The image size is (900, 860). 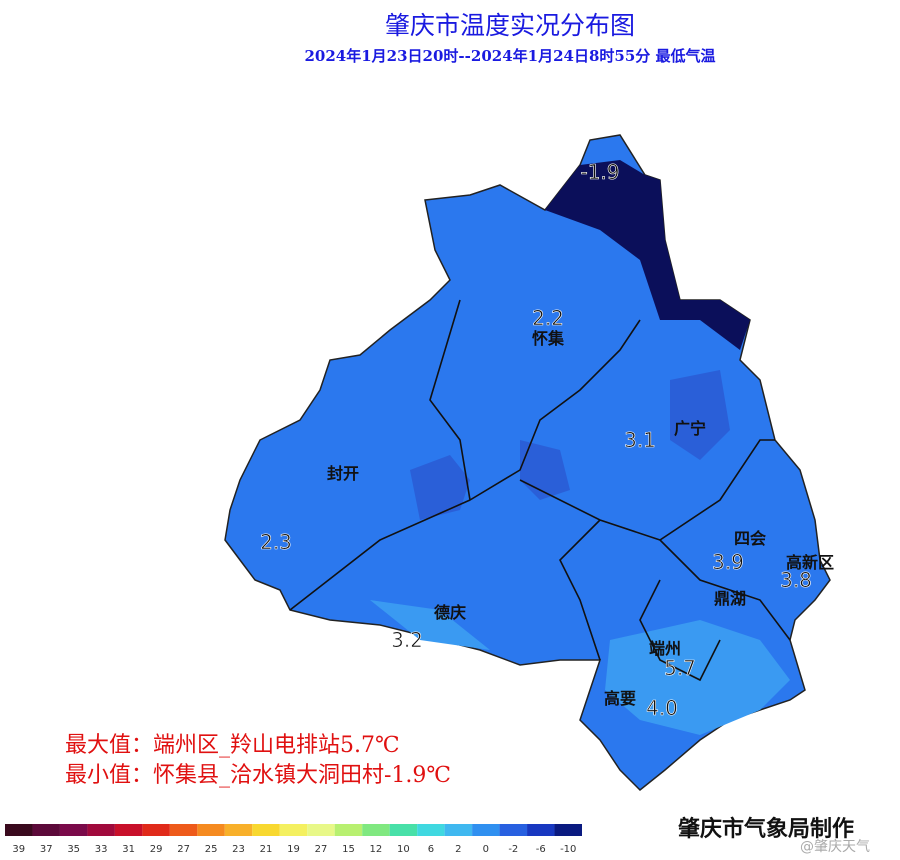 What do you see at coordinates (580, 667) in the screenshot?
I see `warm-area` at bounding box center [580, 667].